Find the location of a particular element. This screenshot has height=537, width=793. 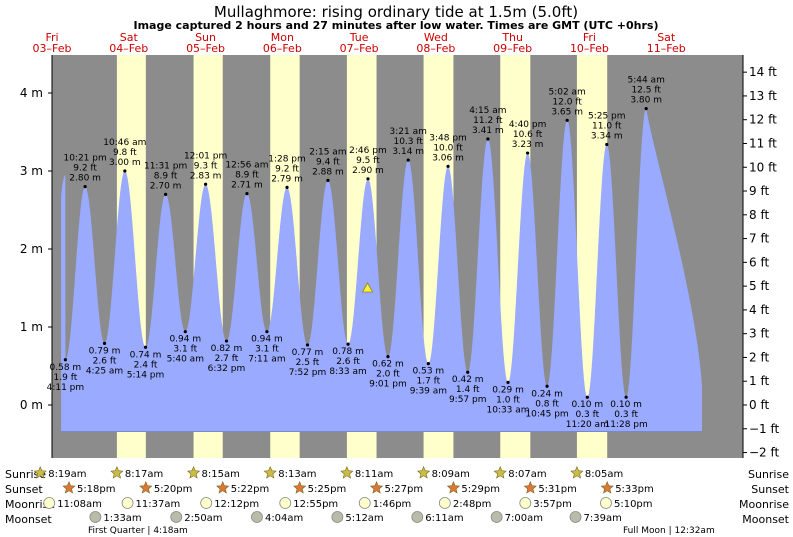

extreme-label-21-2: 3.41 m is located at coordinates (488, 131).